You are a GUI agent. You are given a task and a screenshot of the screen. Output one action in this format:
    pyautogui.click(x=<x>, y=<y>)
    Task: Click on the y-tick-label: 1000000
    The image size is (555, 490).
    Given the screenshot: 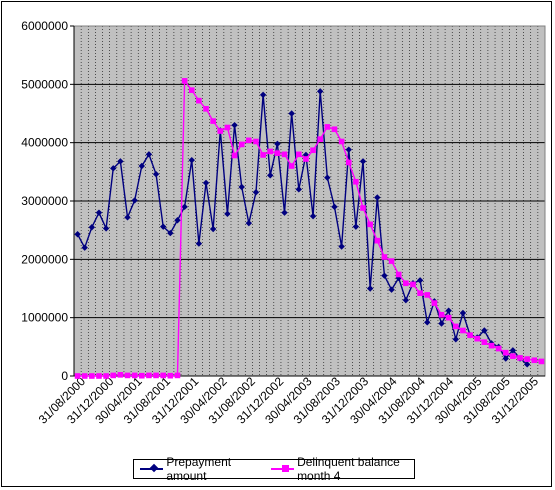 What is the action you would take?
    pyautogui.click(x=44, y=318)
    